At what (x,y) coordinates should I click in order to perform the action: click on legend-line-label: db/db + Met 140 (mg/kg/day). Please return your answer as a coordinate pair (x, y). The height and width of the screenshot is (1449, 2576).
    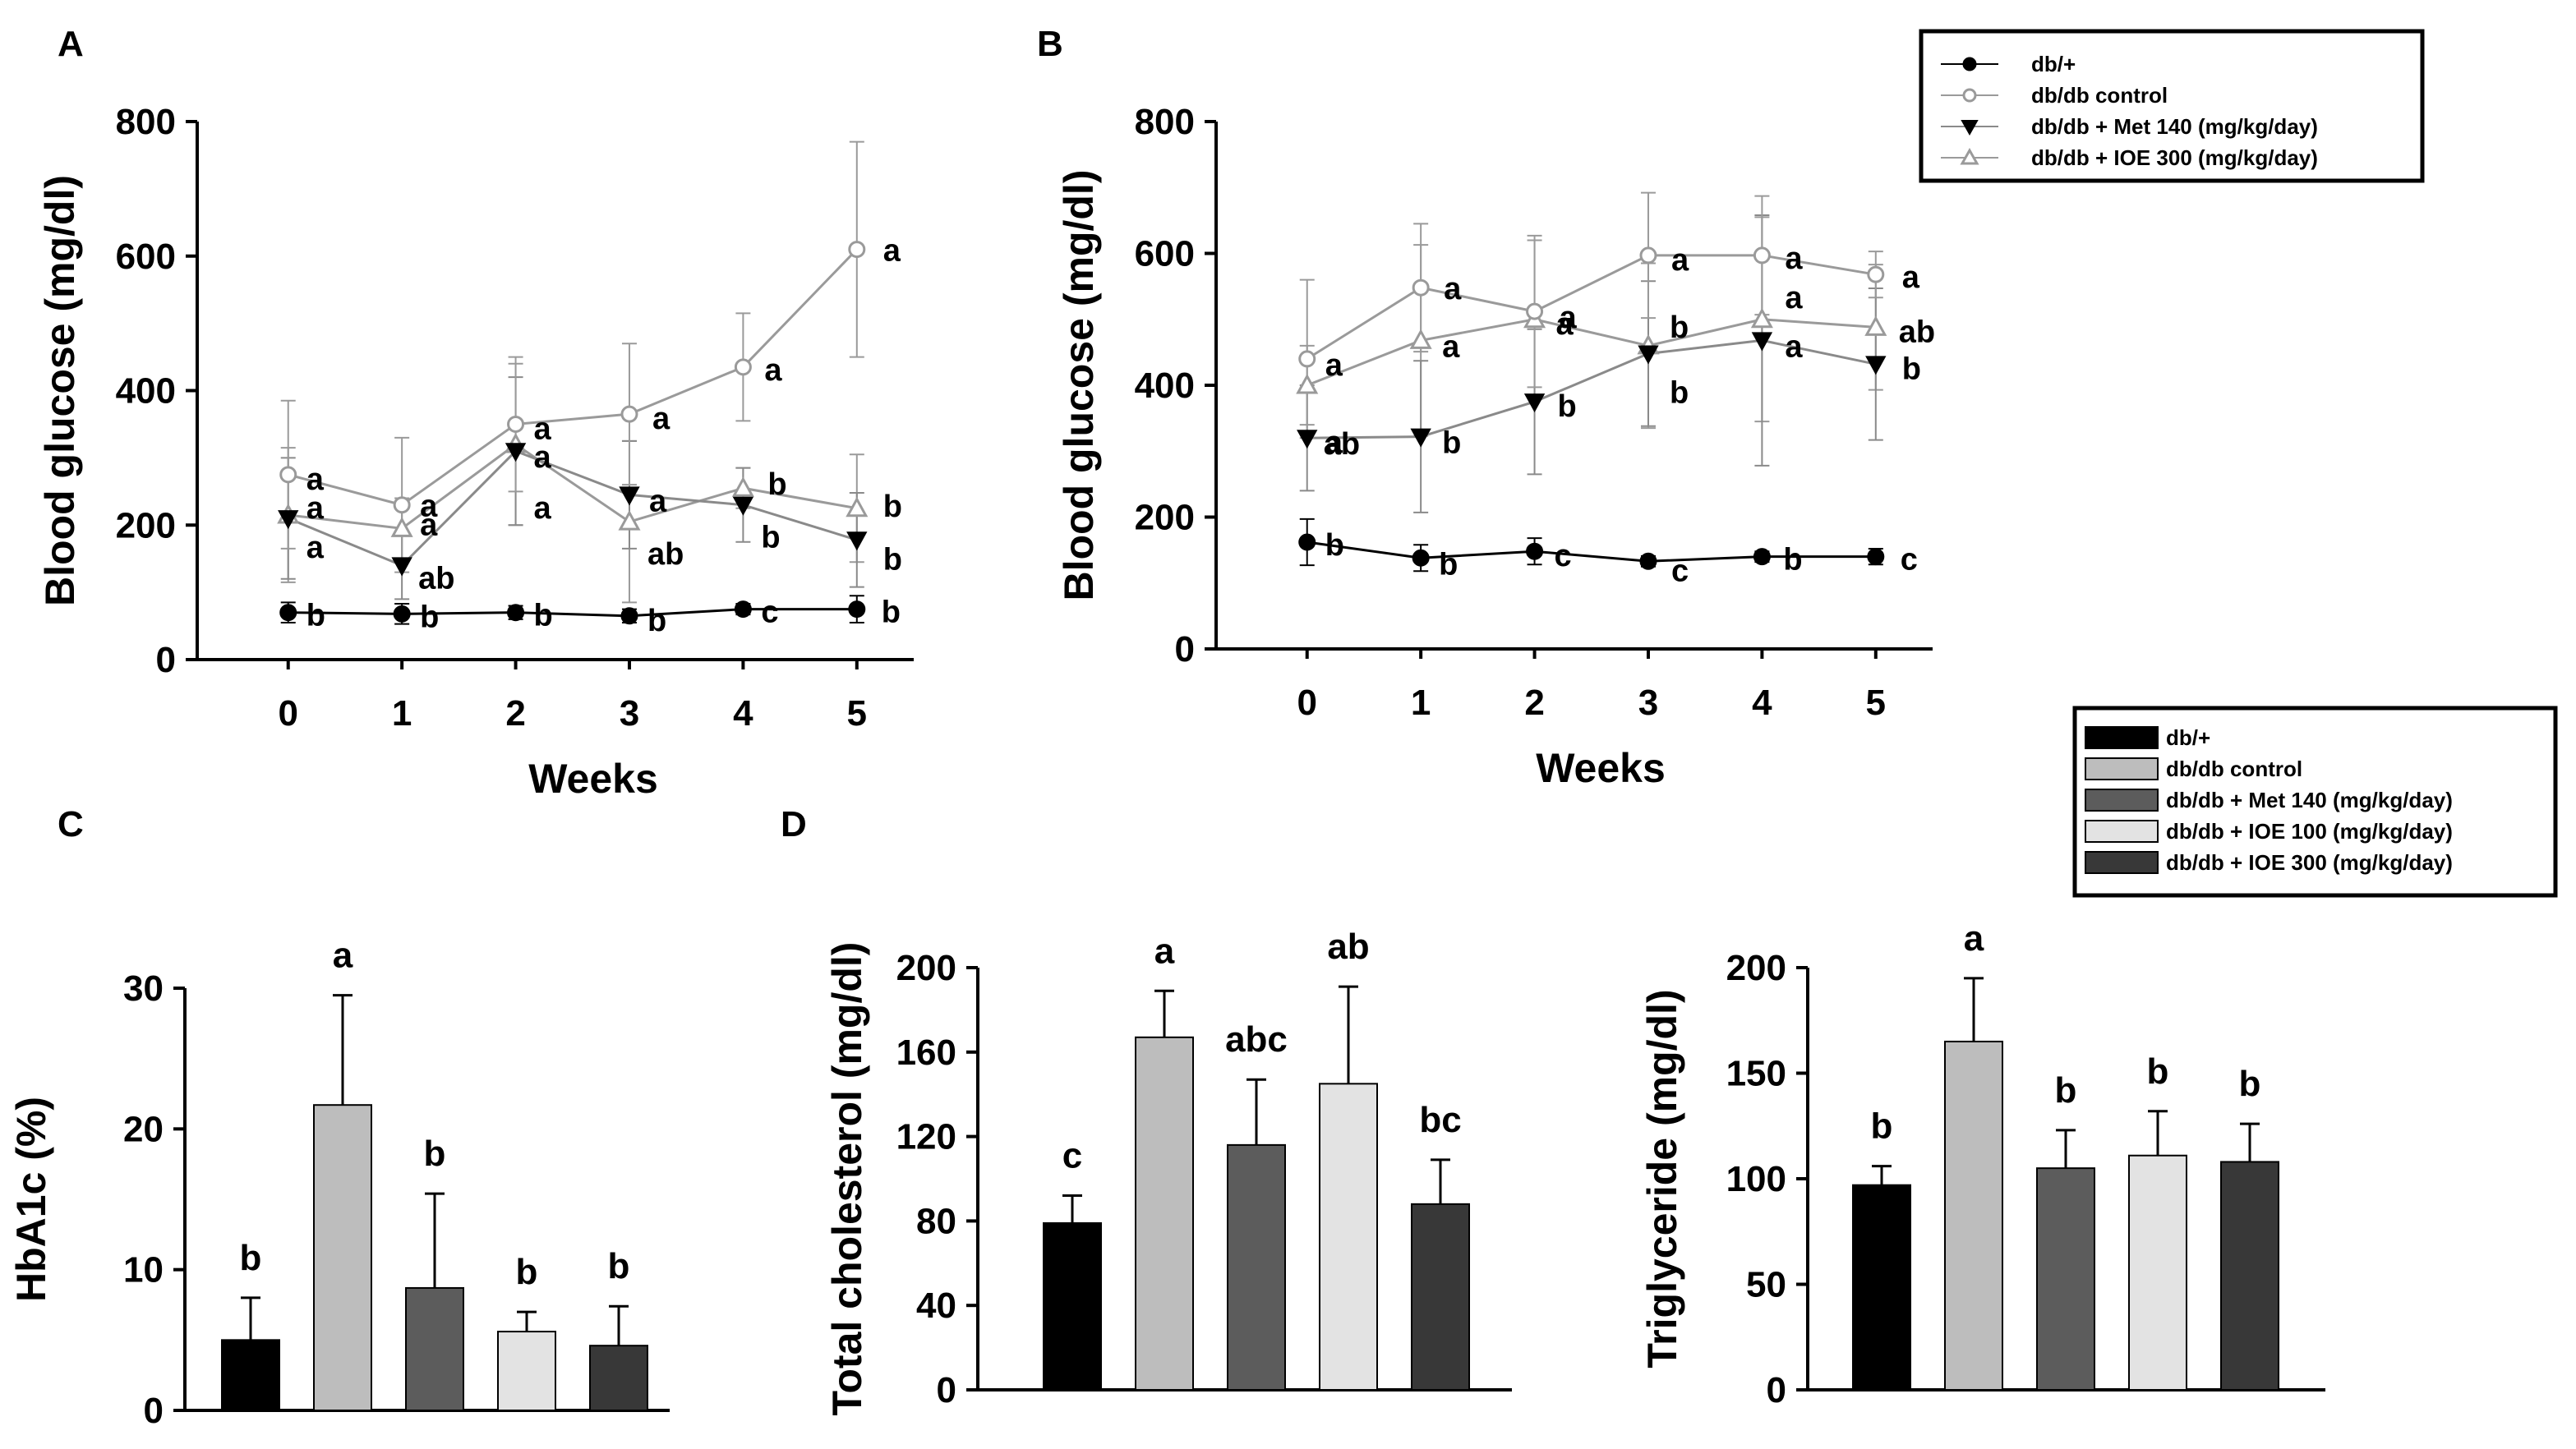
    Looking at the image, I should click on (2174, 126).